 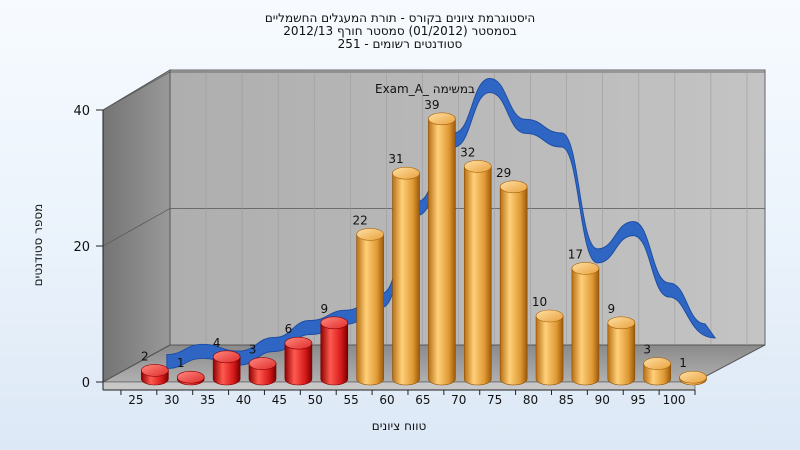 What do you see at coordinates (38, 245) in the screenshot?
I see `y-axis-label: מספר סטודנטים` at bounding box center [38, 245].